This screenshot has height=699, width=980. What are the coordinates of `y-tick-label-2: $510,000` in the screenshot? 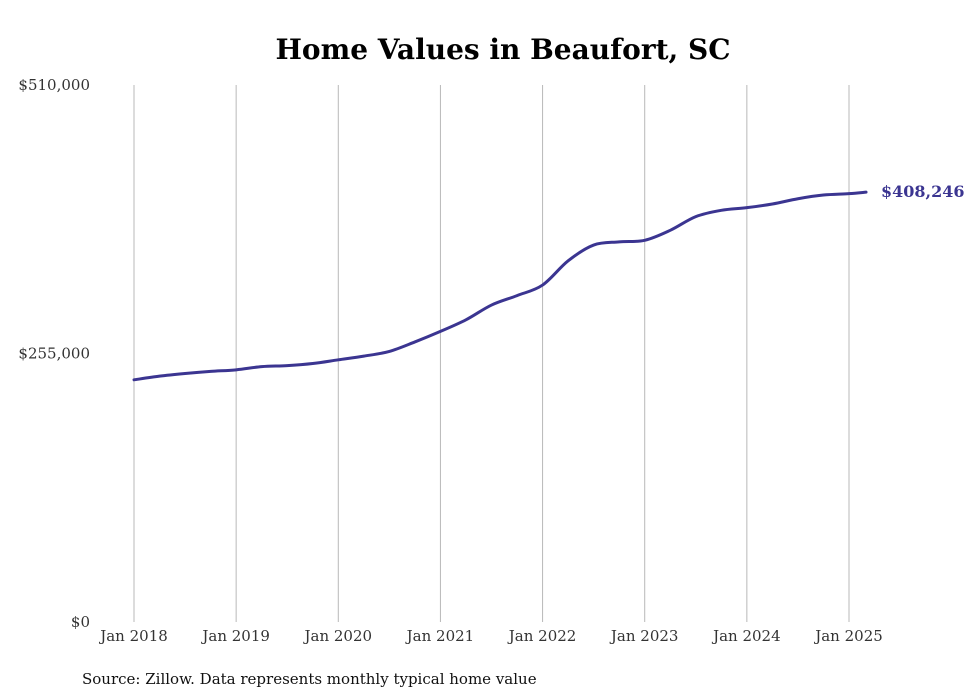 It's located at (54, 85).